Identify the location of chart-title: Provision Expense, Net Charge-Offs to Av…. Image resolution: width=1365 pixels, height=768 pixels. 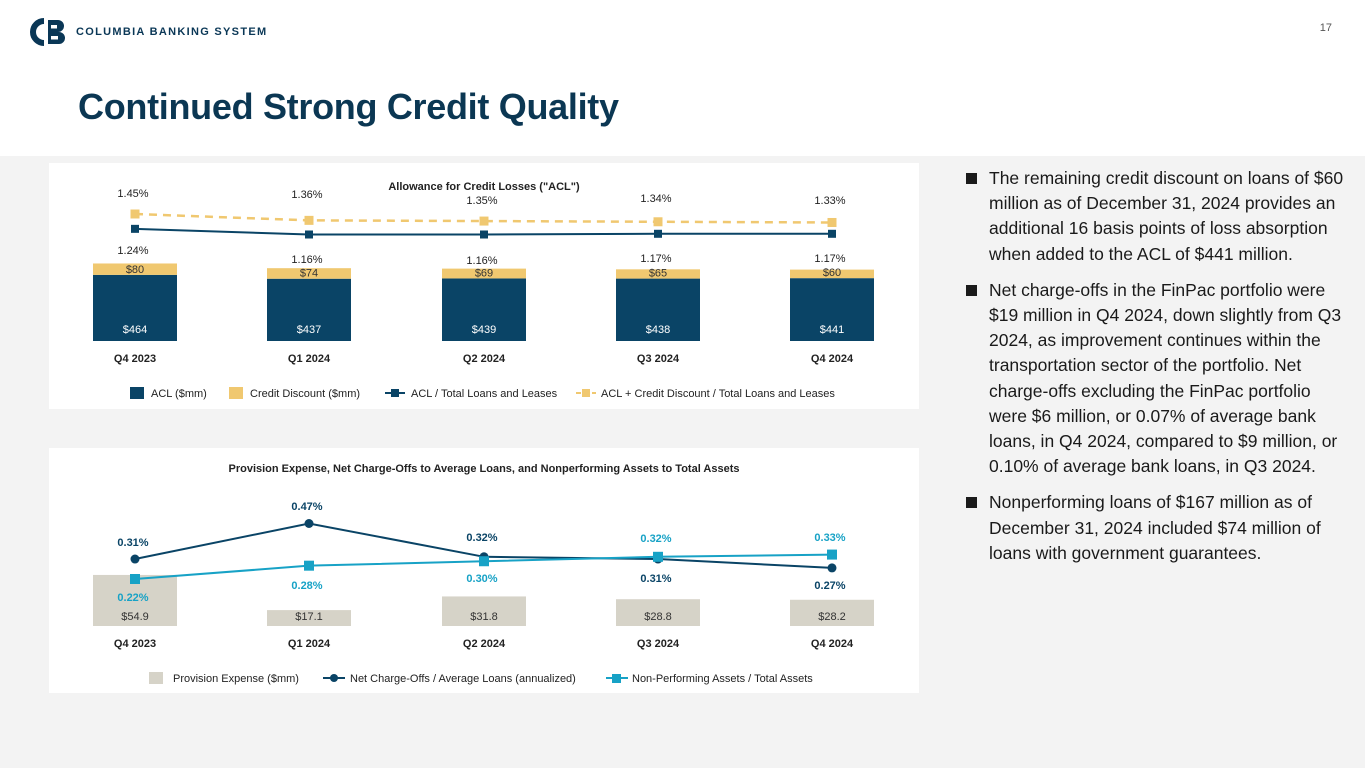
(484, 469).